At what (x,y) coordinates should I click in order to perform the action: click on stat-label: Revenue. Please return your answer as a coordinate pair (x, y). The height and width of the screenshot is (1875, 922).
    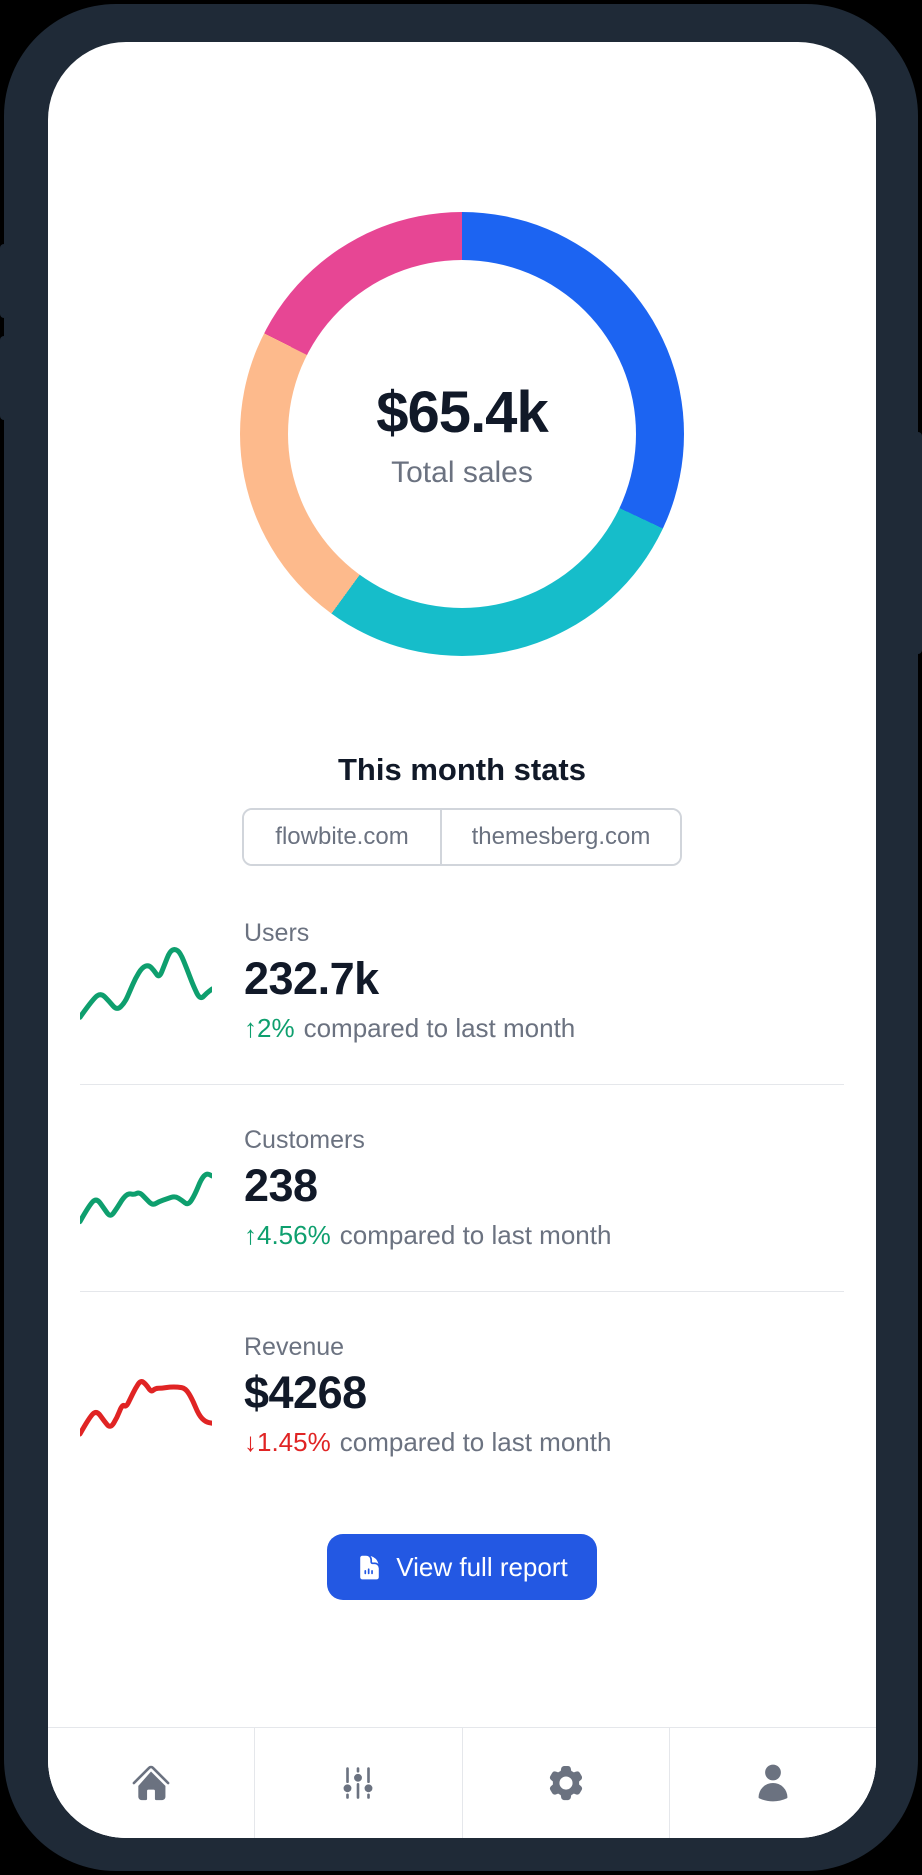
    Looking at the image, I should click on (294, 1347).